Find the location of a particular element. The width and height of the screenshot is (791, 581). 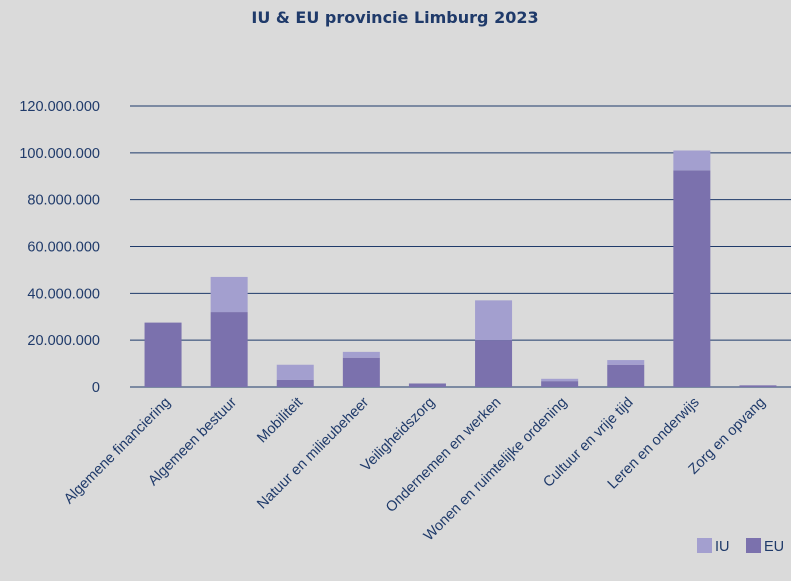

y-tick-label: 100.000.000 is located at coordinates (59, 154).